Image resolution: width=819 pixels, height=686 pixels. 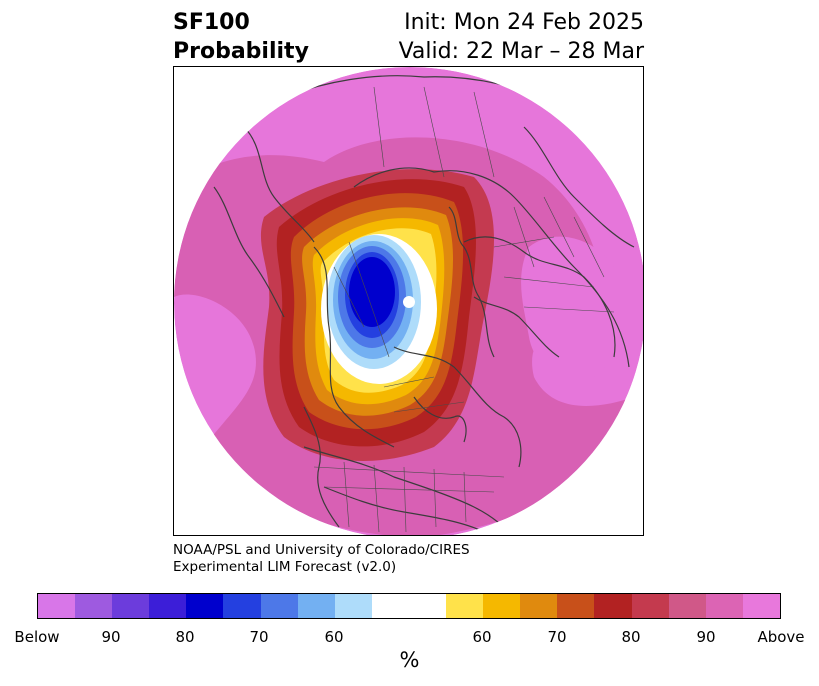 I want to click on init-date: Init: Mon 24 Feb 2025, so click(x=524, y=22).